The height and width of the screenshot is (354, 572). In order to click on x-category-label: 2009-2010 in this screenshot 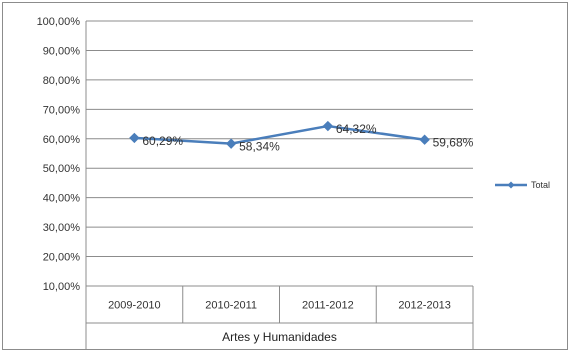, I will do `click(134, 306)`.